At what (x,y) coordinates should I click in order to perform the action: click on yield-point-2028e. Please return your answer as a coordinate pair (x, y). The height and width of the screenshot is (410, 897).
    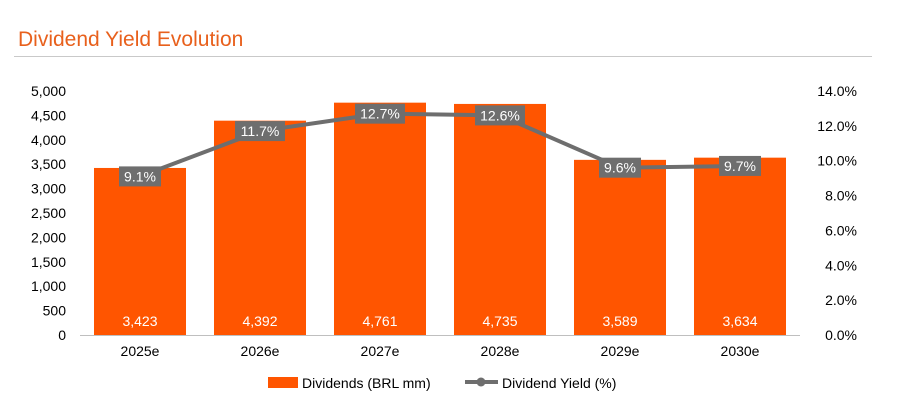
    Looking at the image, I should click on (500, 115).